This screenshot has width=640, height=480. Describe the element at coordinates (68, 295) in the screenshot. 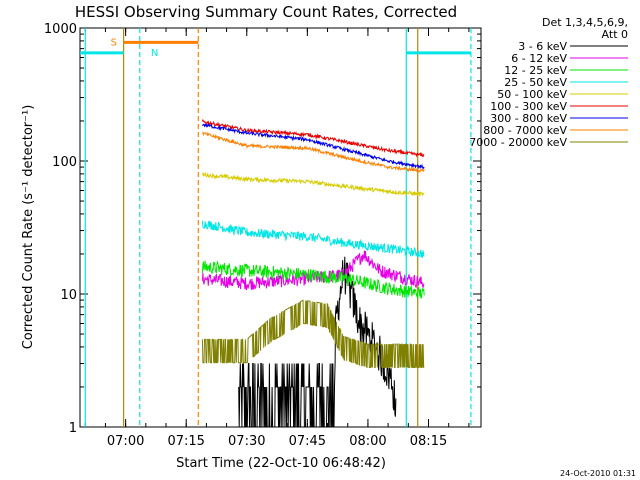

I see `y-tick-label: 10` at that location.